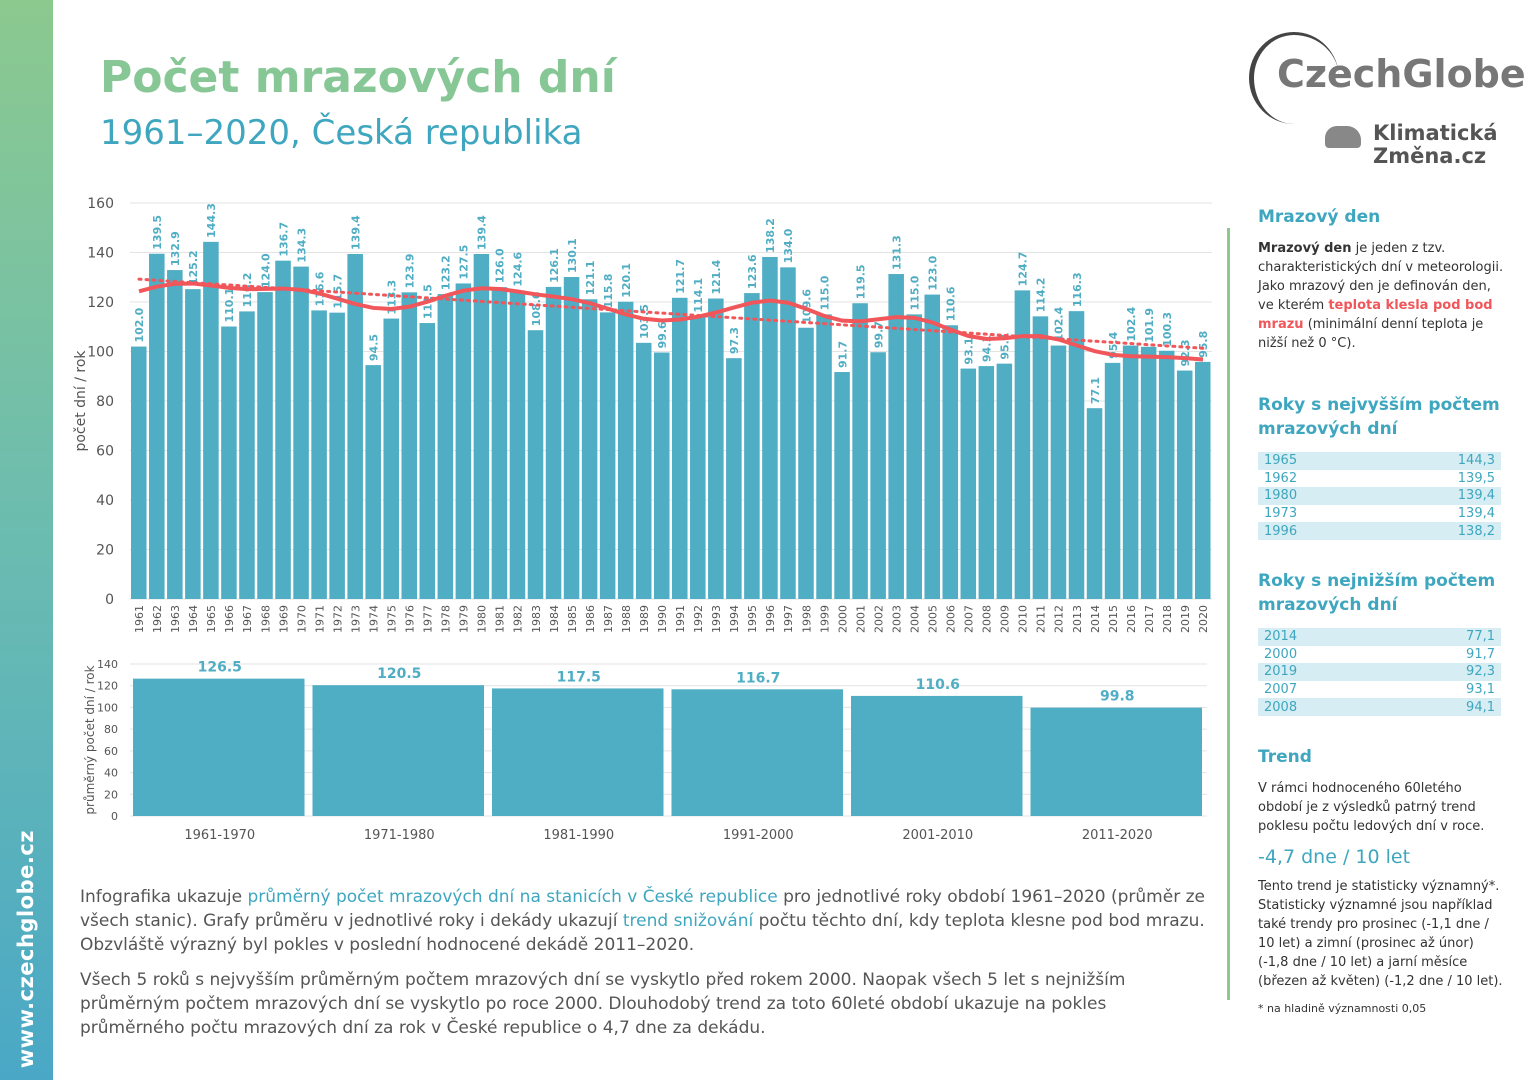  Describe the element at coordinates (987, 619) in the screenshot. I see `x-tick-label: 2008` at that location.